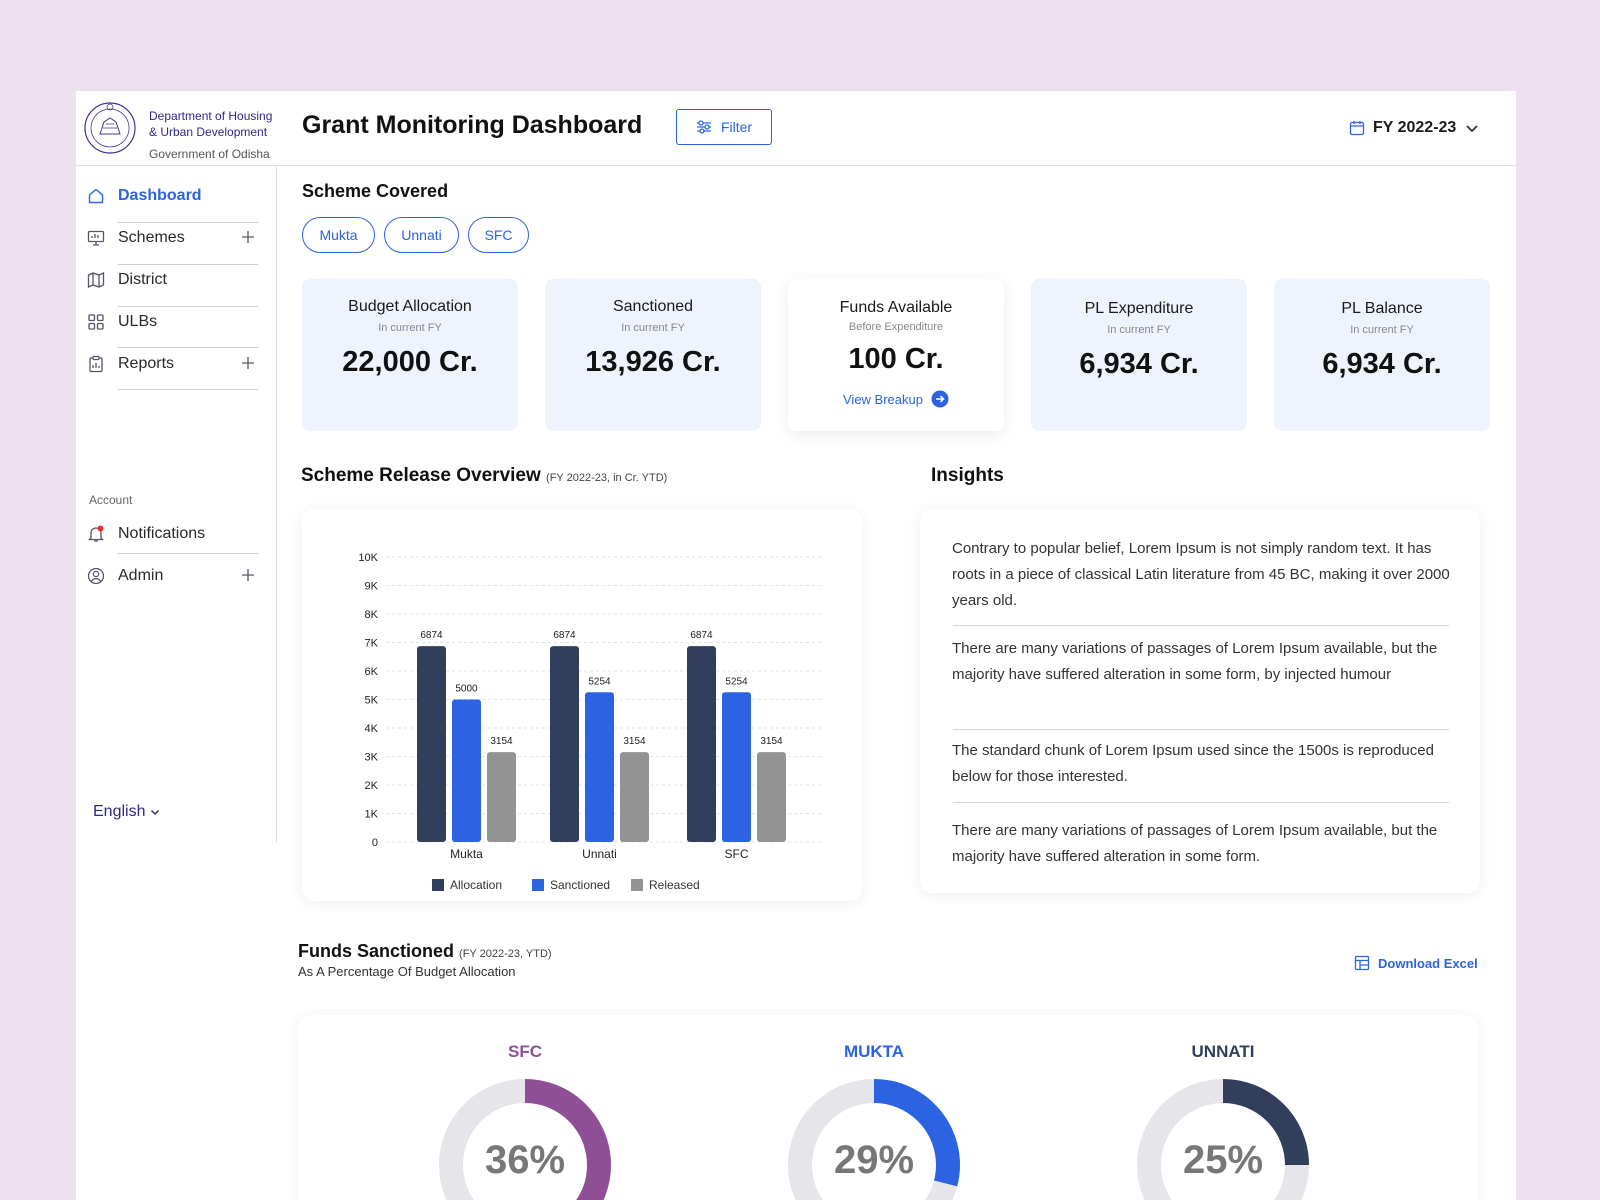  Describe the element at coordinates (372, 587) in the screenshot. I see `y-tick-label: 9K` at that location.